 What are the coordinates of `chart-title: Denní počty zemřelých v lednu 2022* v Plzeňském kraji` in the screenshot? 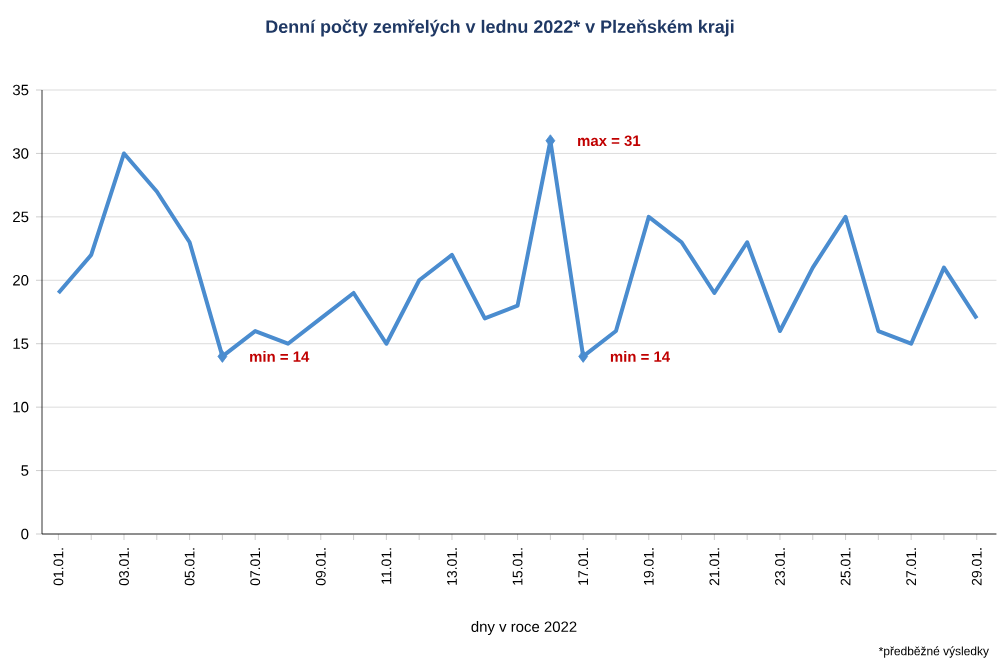 It's located at (500, 28).